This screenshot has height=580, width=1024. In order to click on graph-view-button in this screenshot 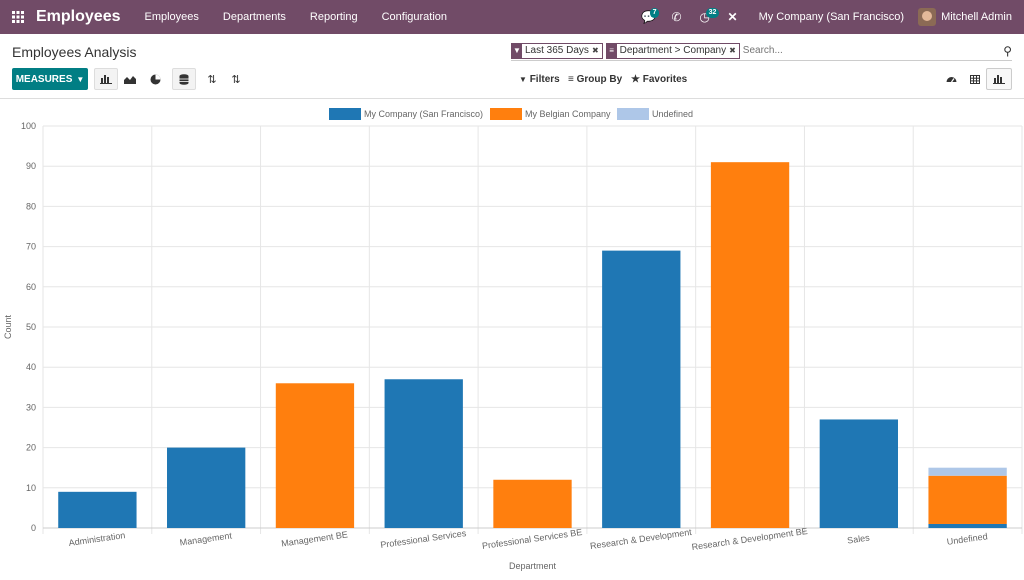, I will do `click(999, 79)`.